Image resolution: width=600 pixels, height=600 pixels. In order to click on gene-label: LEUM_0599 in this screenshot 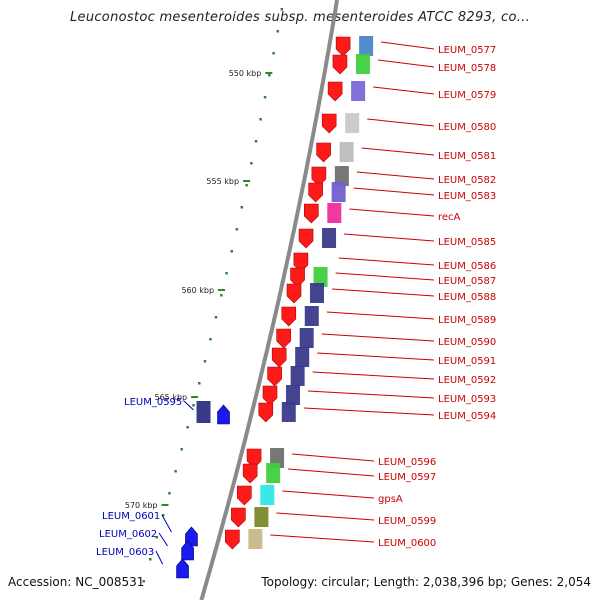, I will do `click(407, 521)`.